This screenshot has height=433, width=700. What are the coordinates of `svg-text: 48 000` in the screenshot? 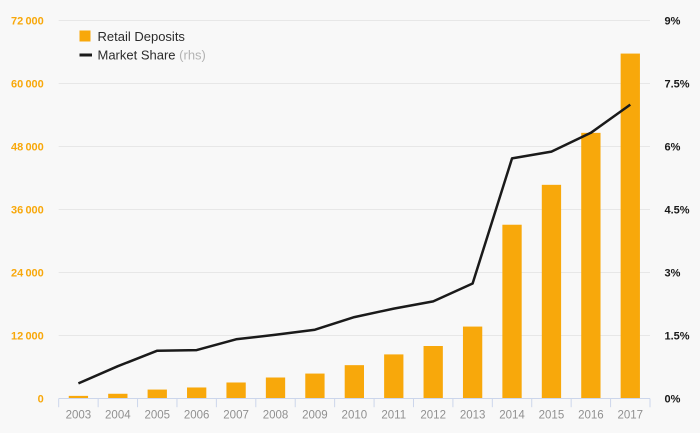 It's located at (27, 148).